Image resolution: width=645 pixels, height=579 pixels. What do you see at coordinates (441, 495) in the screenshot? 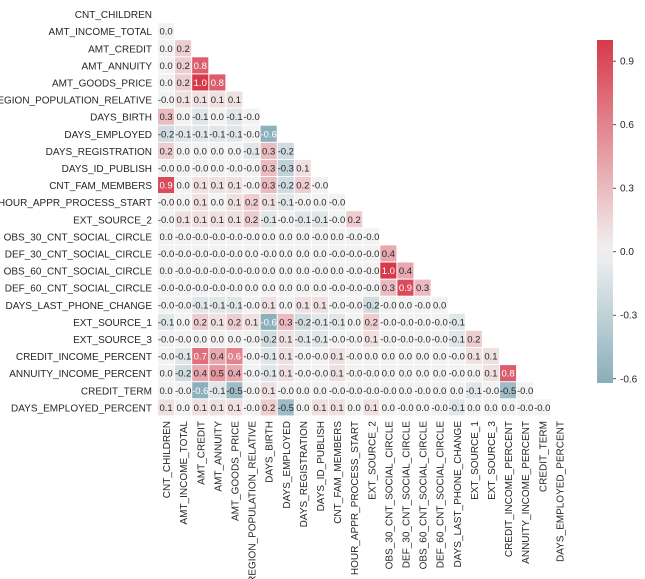
I see `column-label: DEF_60_CNT_SOCIAL_CIRCLE` at bounding box center [441, 495].